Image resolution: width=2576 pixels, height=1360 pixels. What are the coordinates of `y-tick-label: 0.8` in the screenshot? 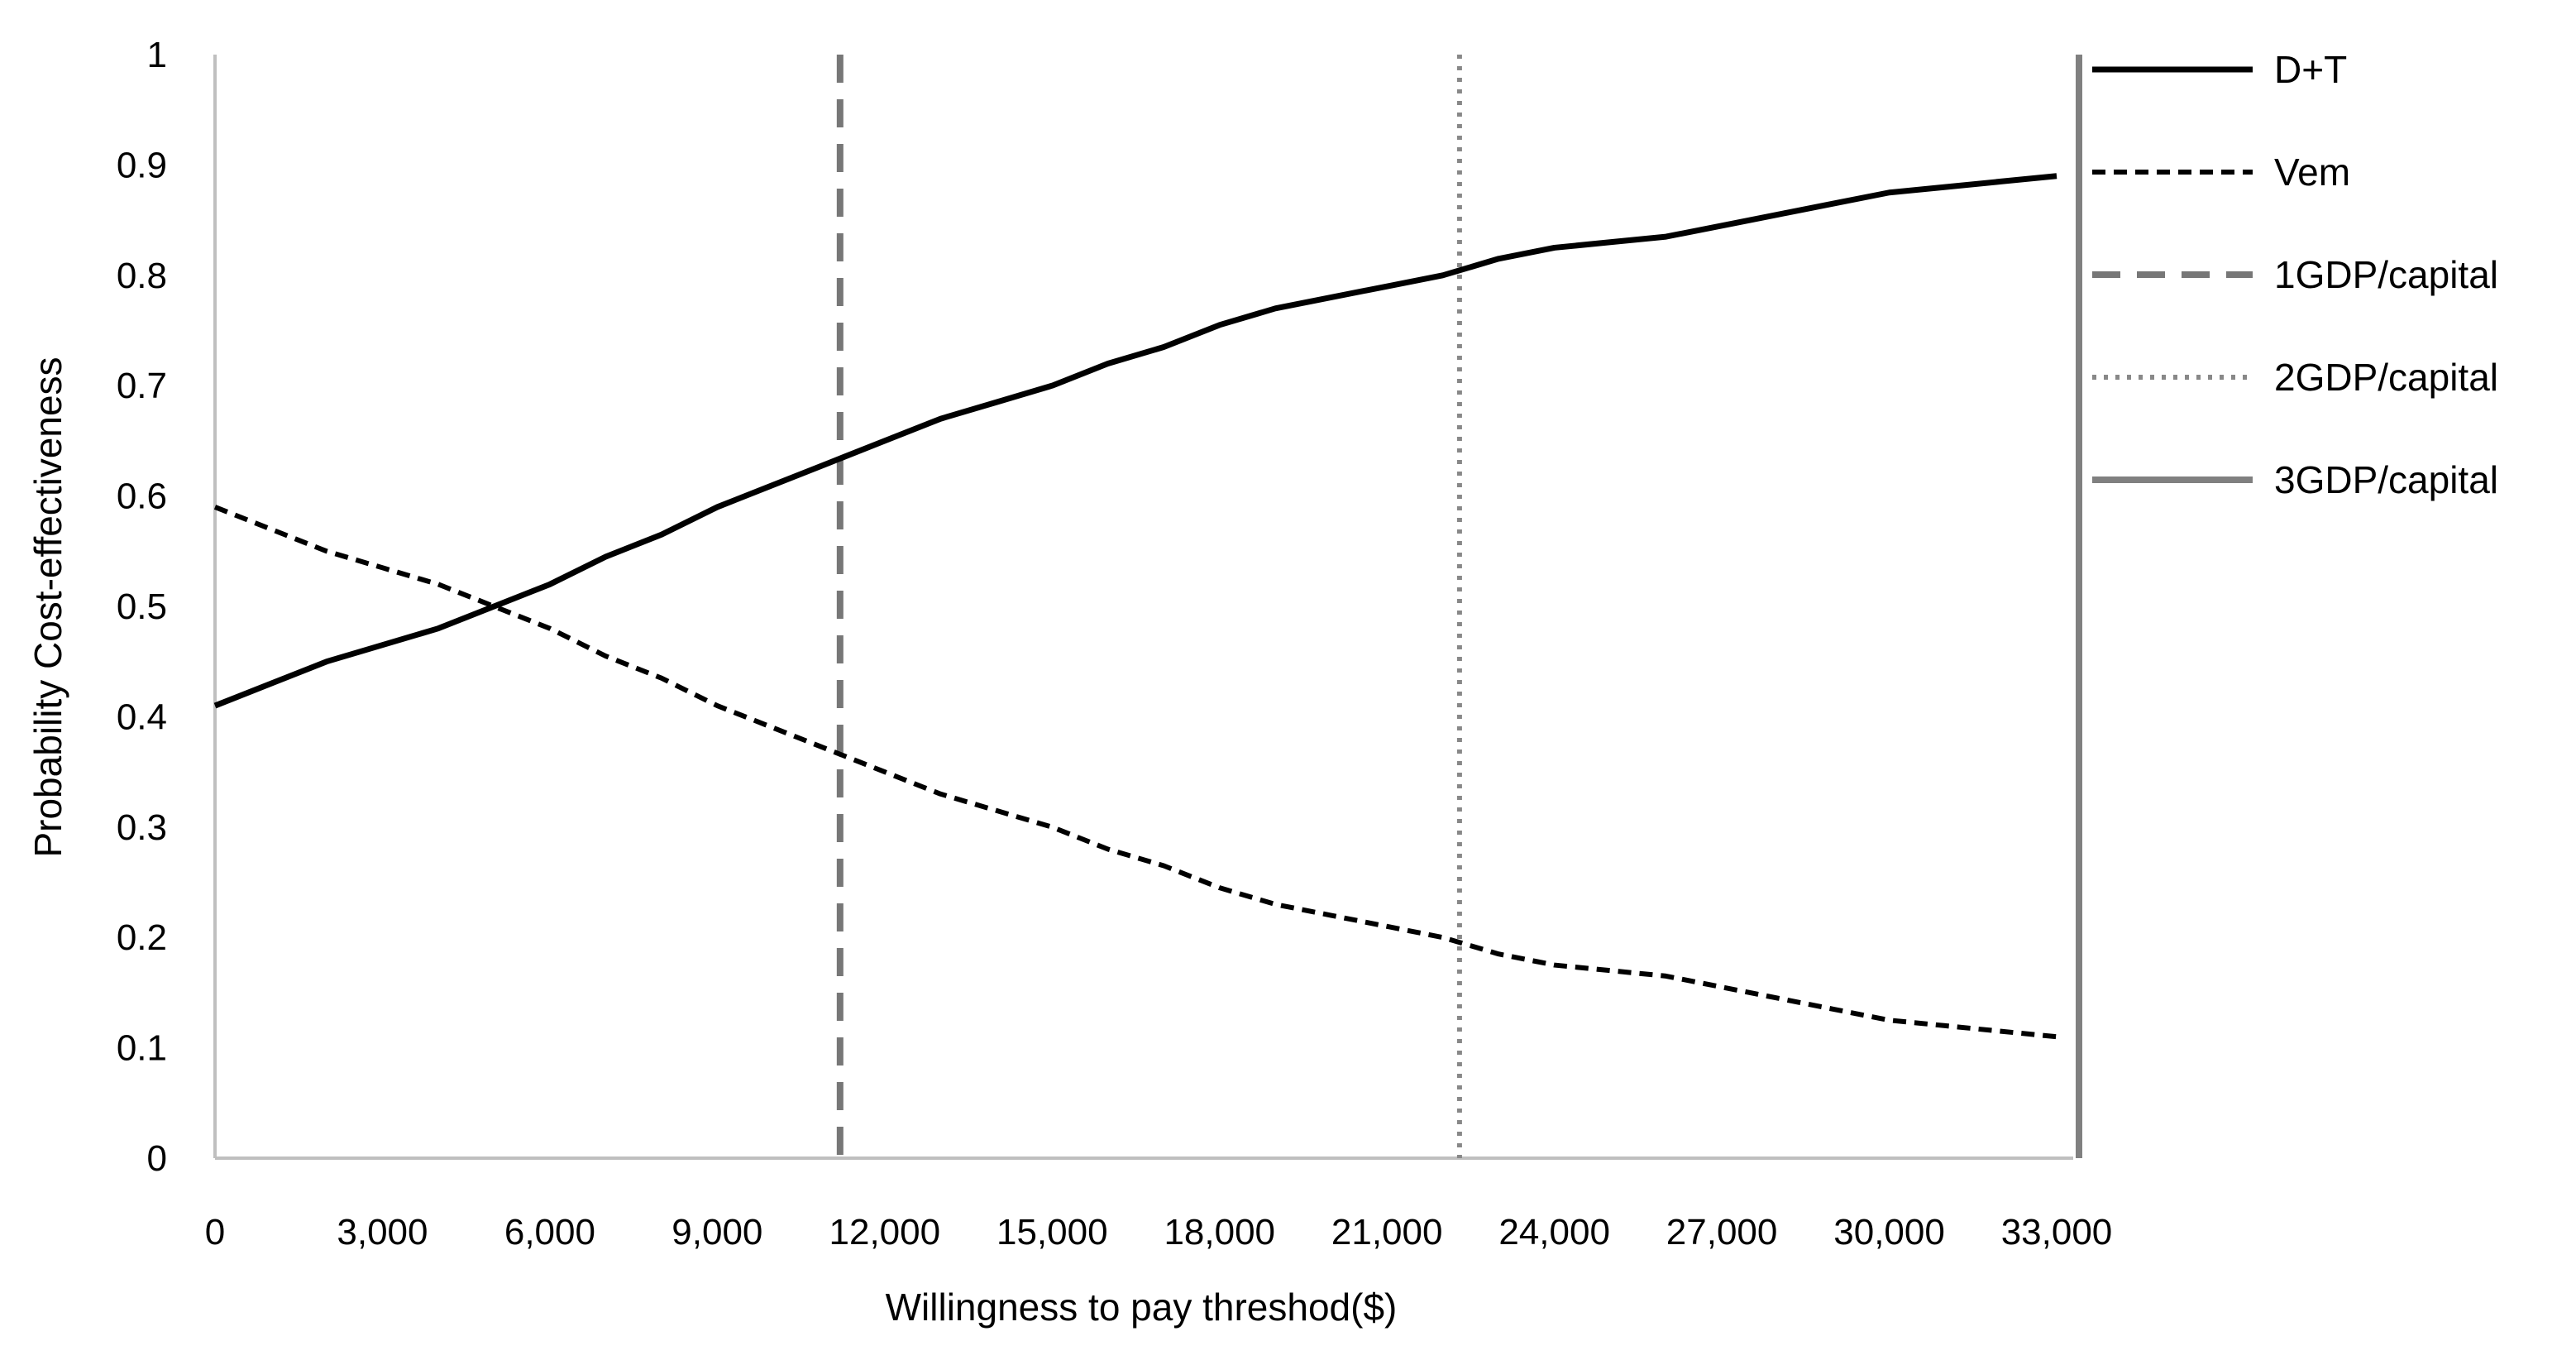 It's located at (142, 276).